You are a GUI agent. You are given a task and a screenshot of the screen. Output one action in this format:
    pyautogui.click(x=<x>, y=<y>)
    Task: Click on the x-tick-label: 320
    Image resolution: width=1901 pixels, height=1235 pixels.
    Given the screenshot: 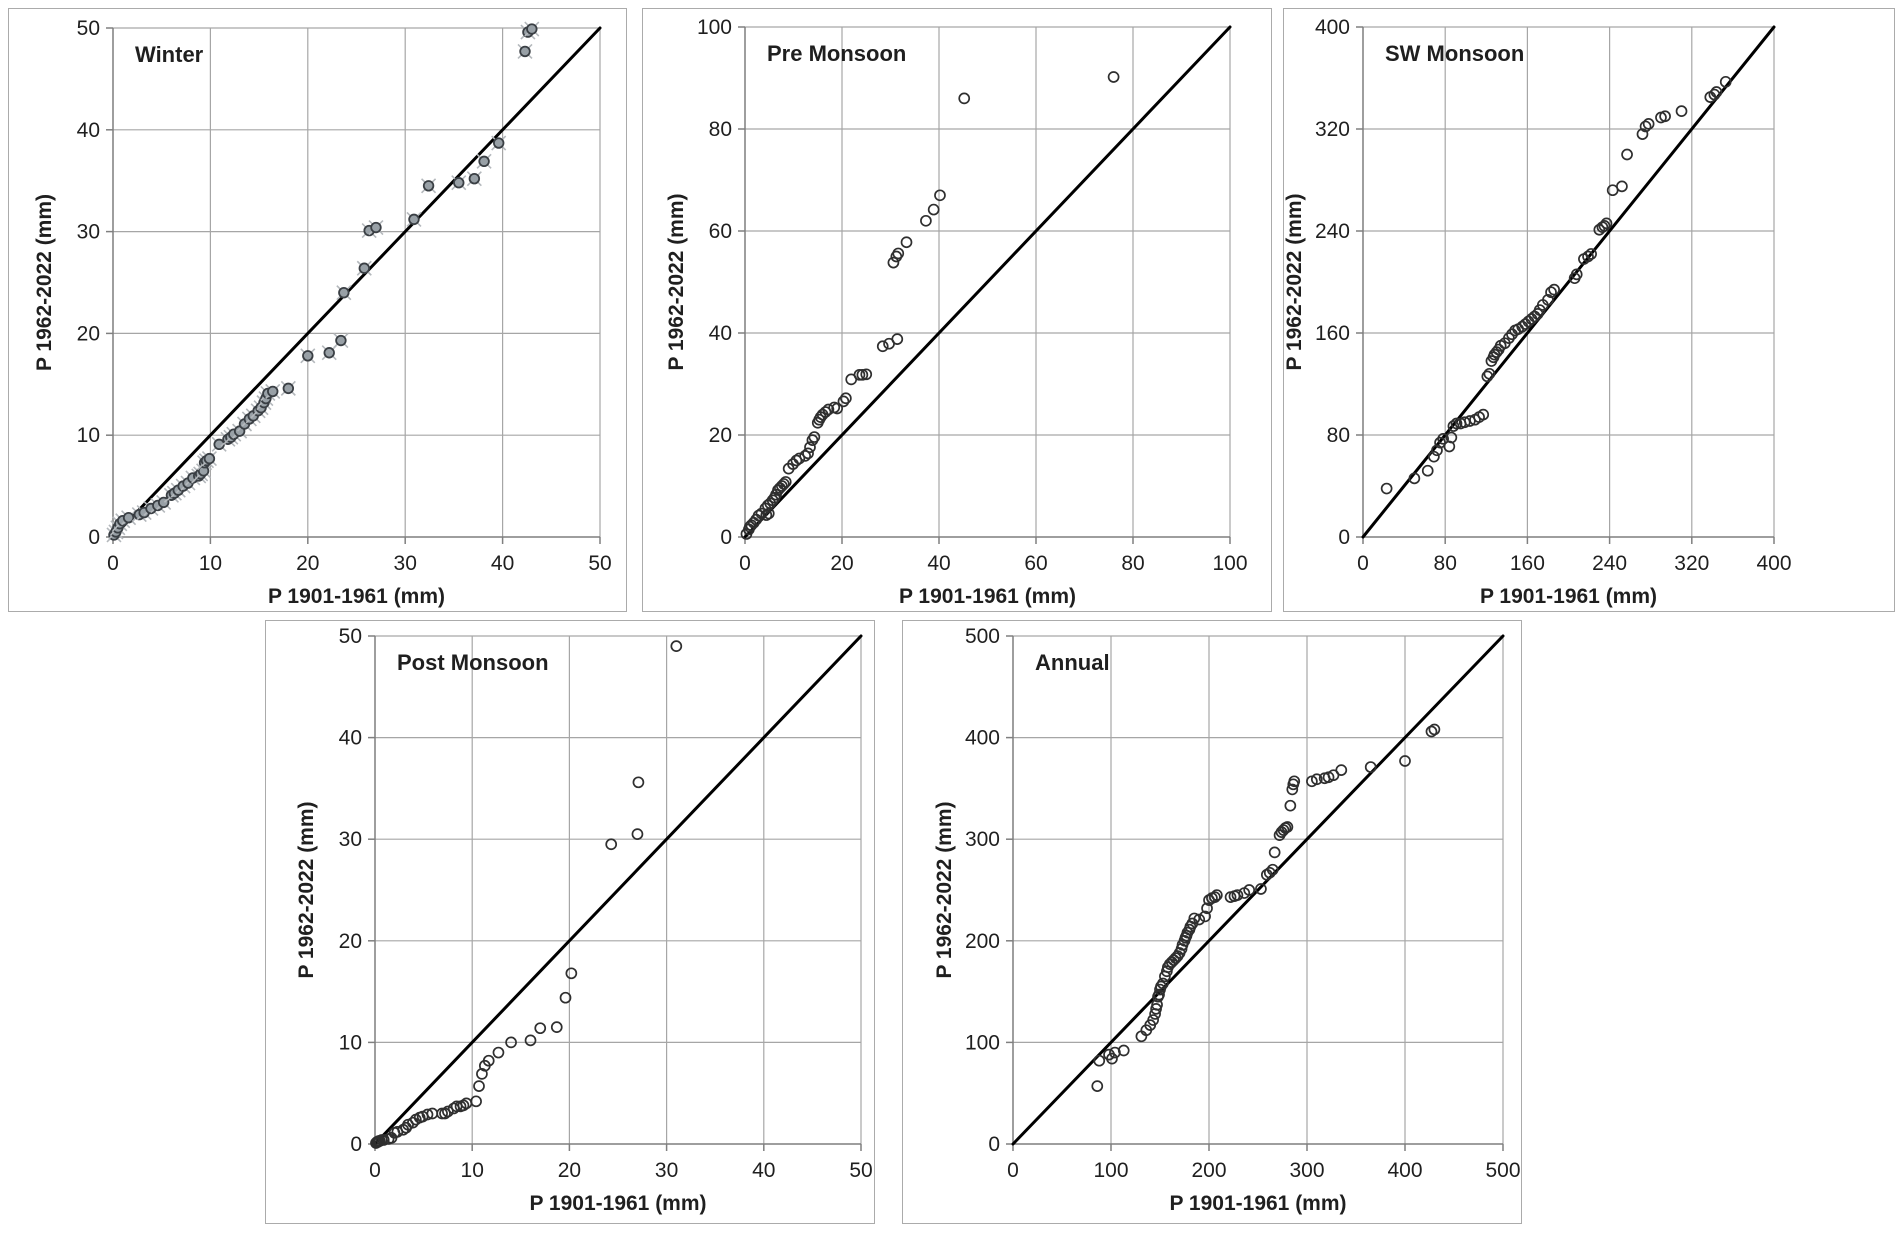 What is the action you would take?
    pyautogui.click(x=1691, y=563)
    